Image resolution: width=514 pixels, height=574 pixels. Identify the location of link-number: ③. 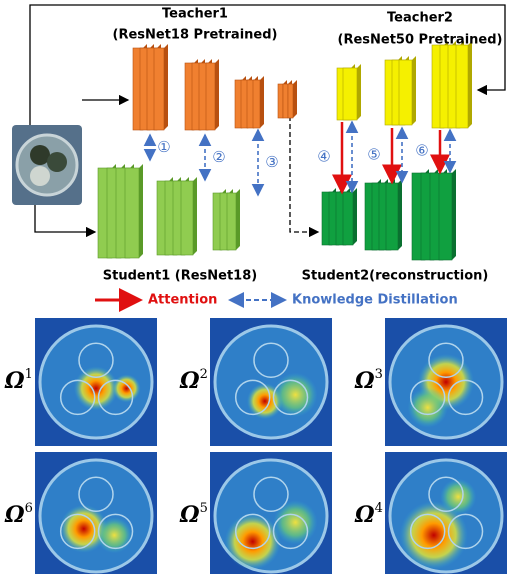
(271, 162).